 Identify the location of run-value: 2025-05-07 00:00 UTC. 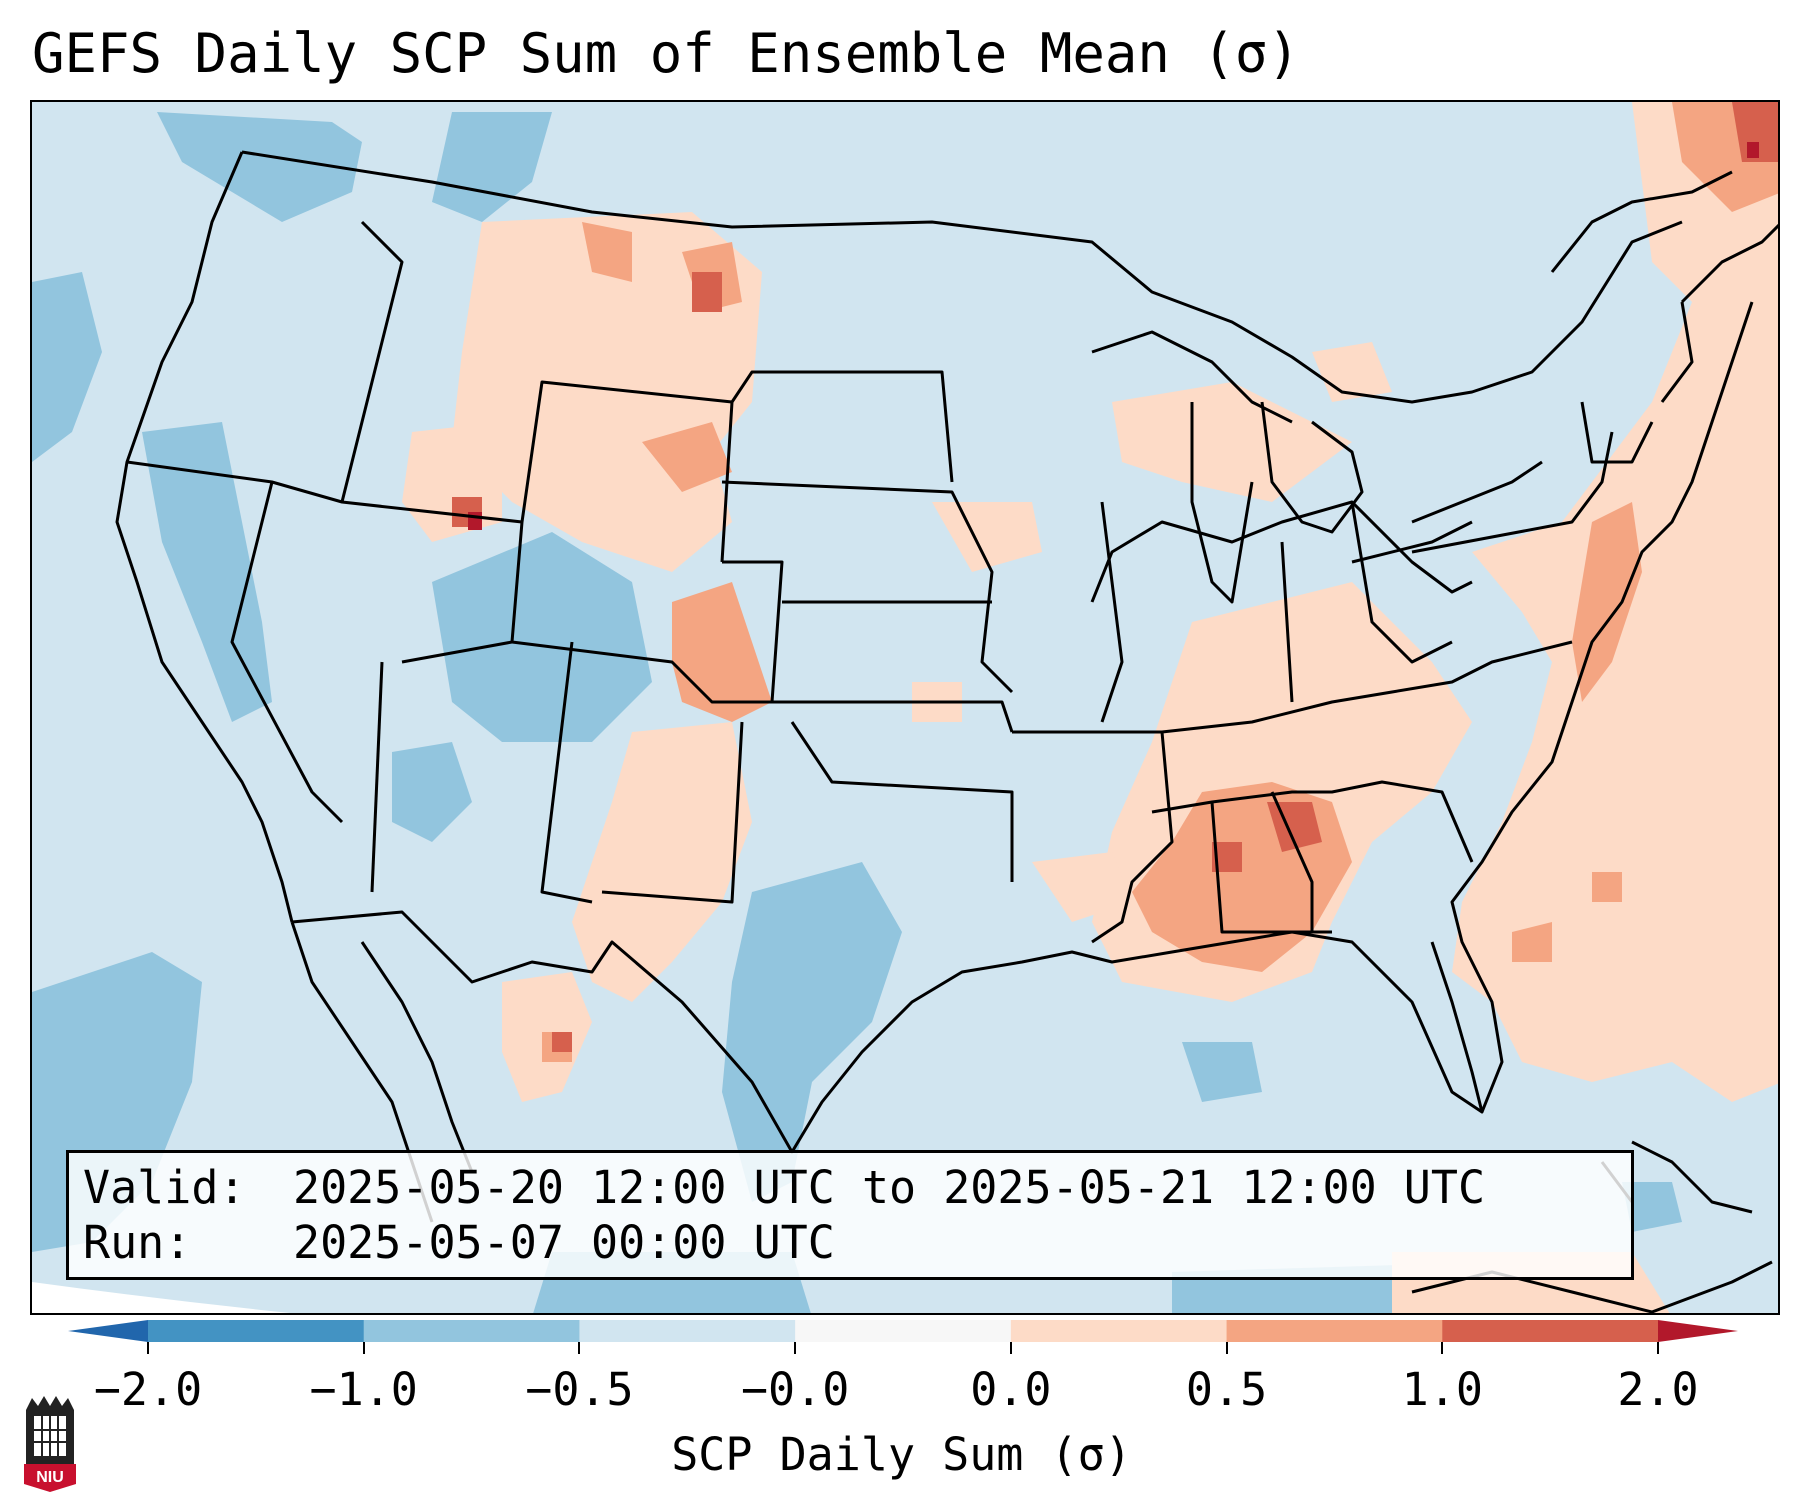
(564, 1242).